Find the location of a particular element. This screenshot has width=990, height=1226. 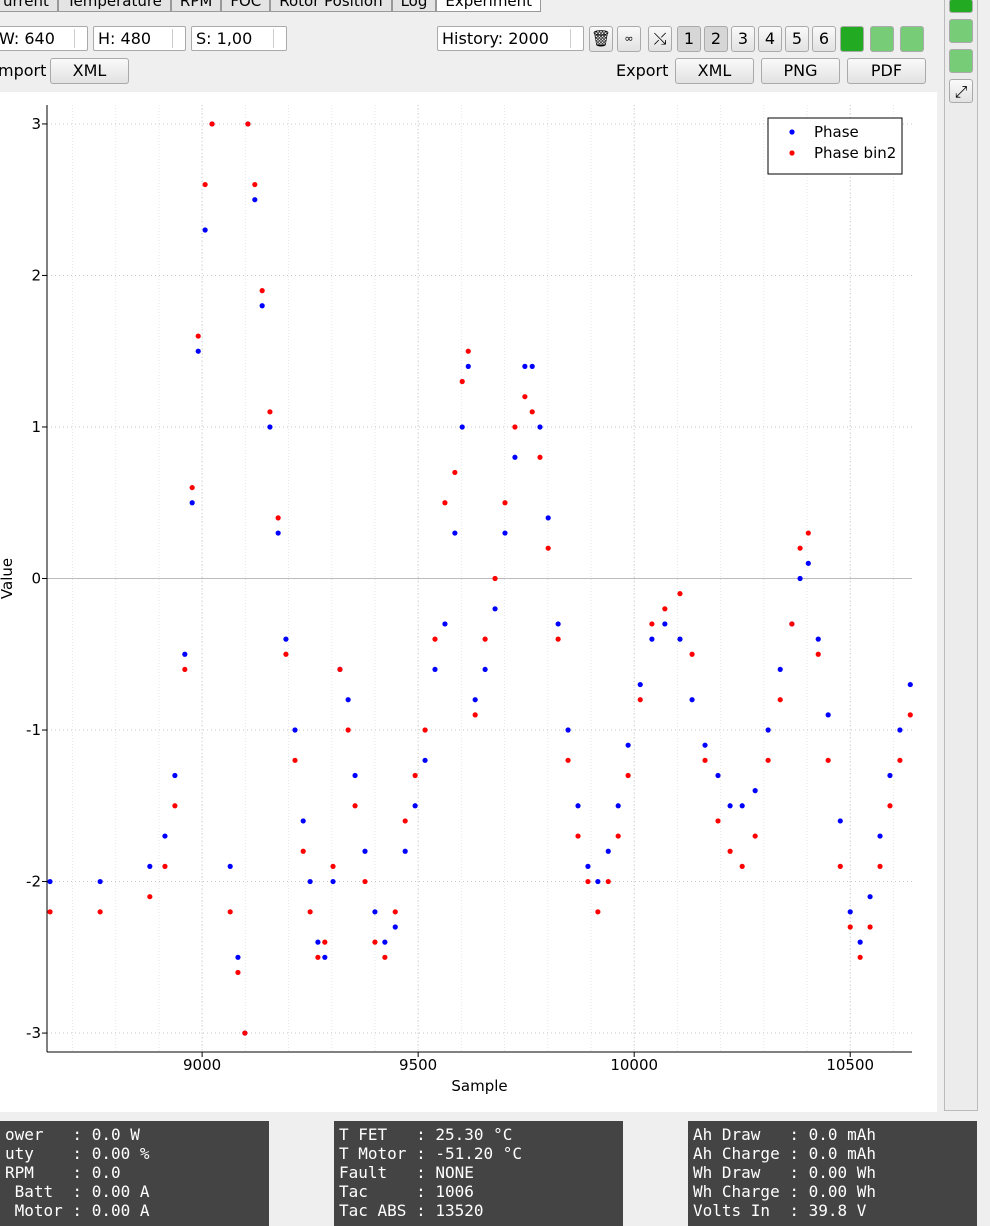

line-button: ⤯ is located at coordinates (660, 39).